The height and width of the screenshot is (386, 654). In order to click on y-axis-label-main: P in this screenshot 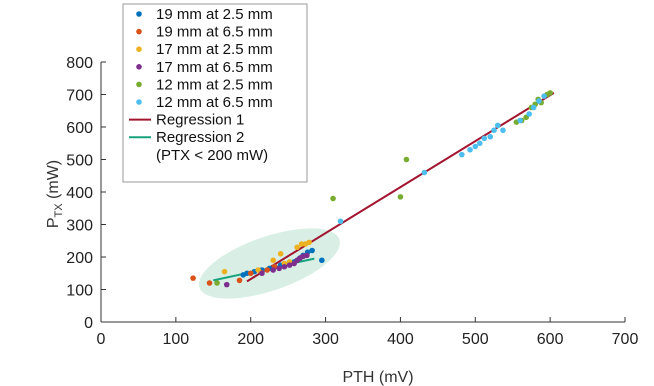, I will do `click(53, 222)`.